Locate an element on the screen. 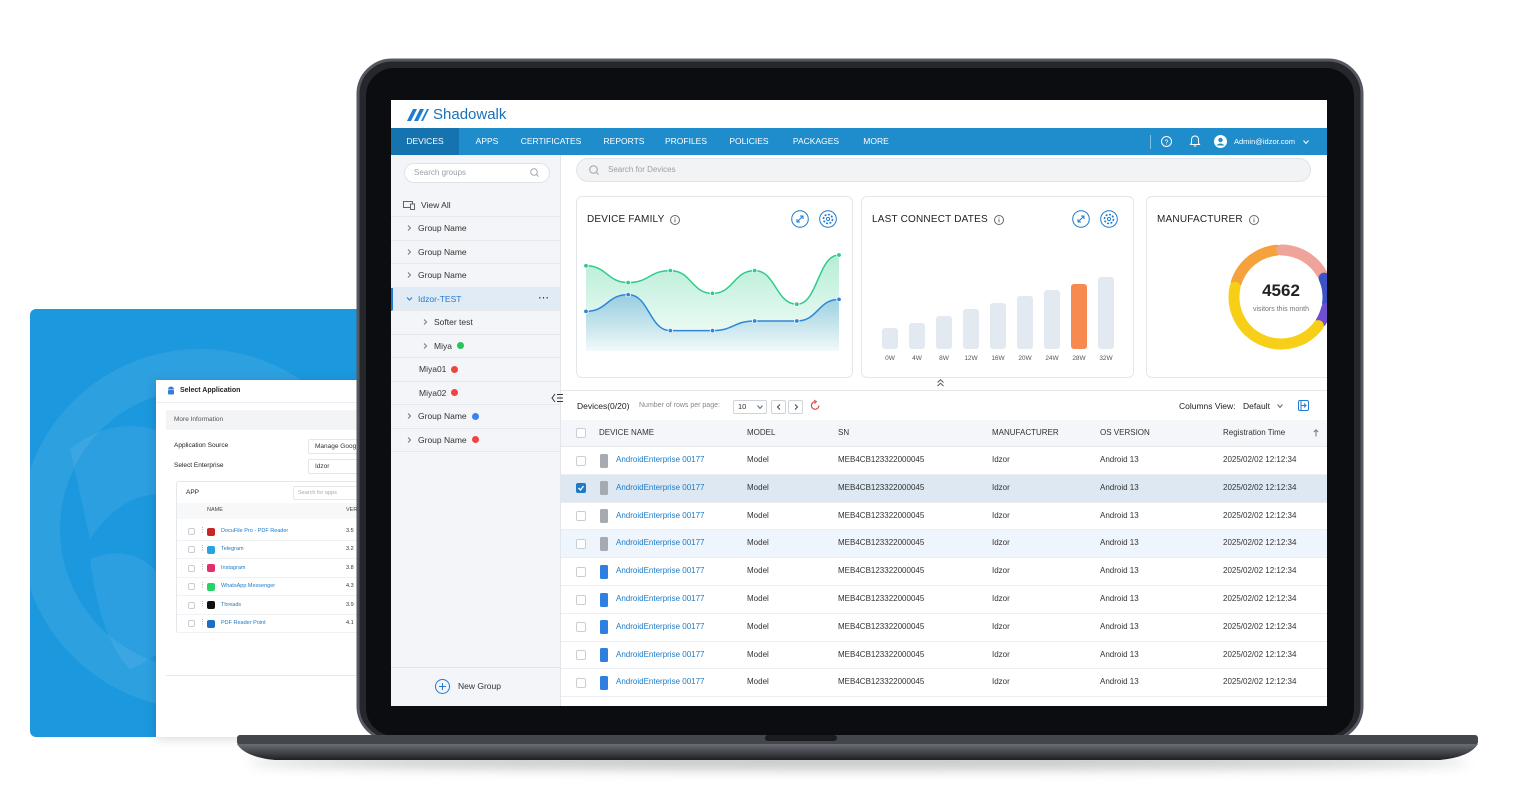 Image resolution: width=1523 pixels, height=789 pixels. prev-page-button is located at coordinates (778, 407).